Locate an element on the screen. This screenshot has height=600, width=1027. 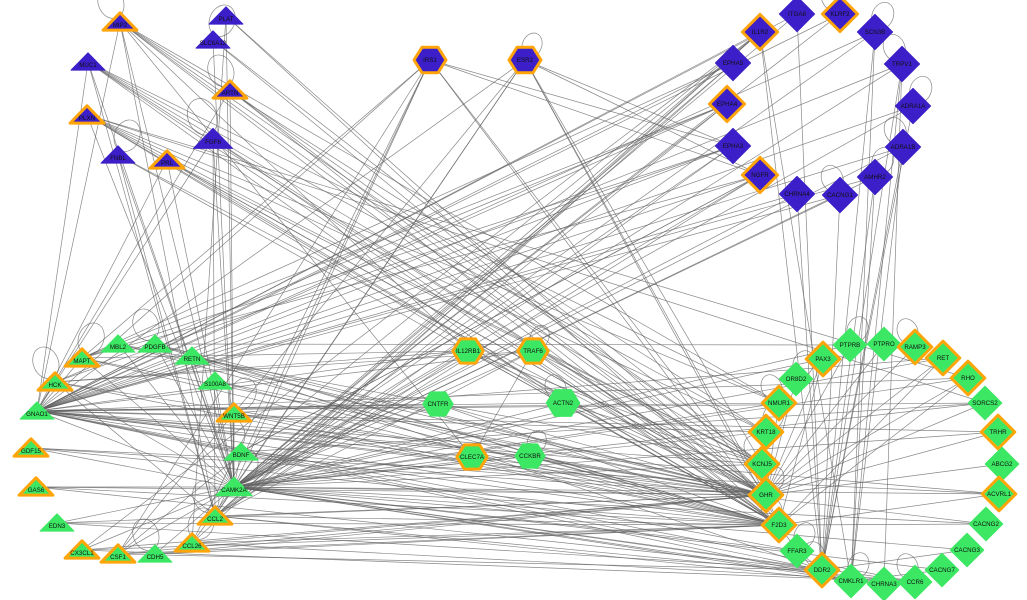
node-epha5: EPHA5 is located at coordinates (733, 63).